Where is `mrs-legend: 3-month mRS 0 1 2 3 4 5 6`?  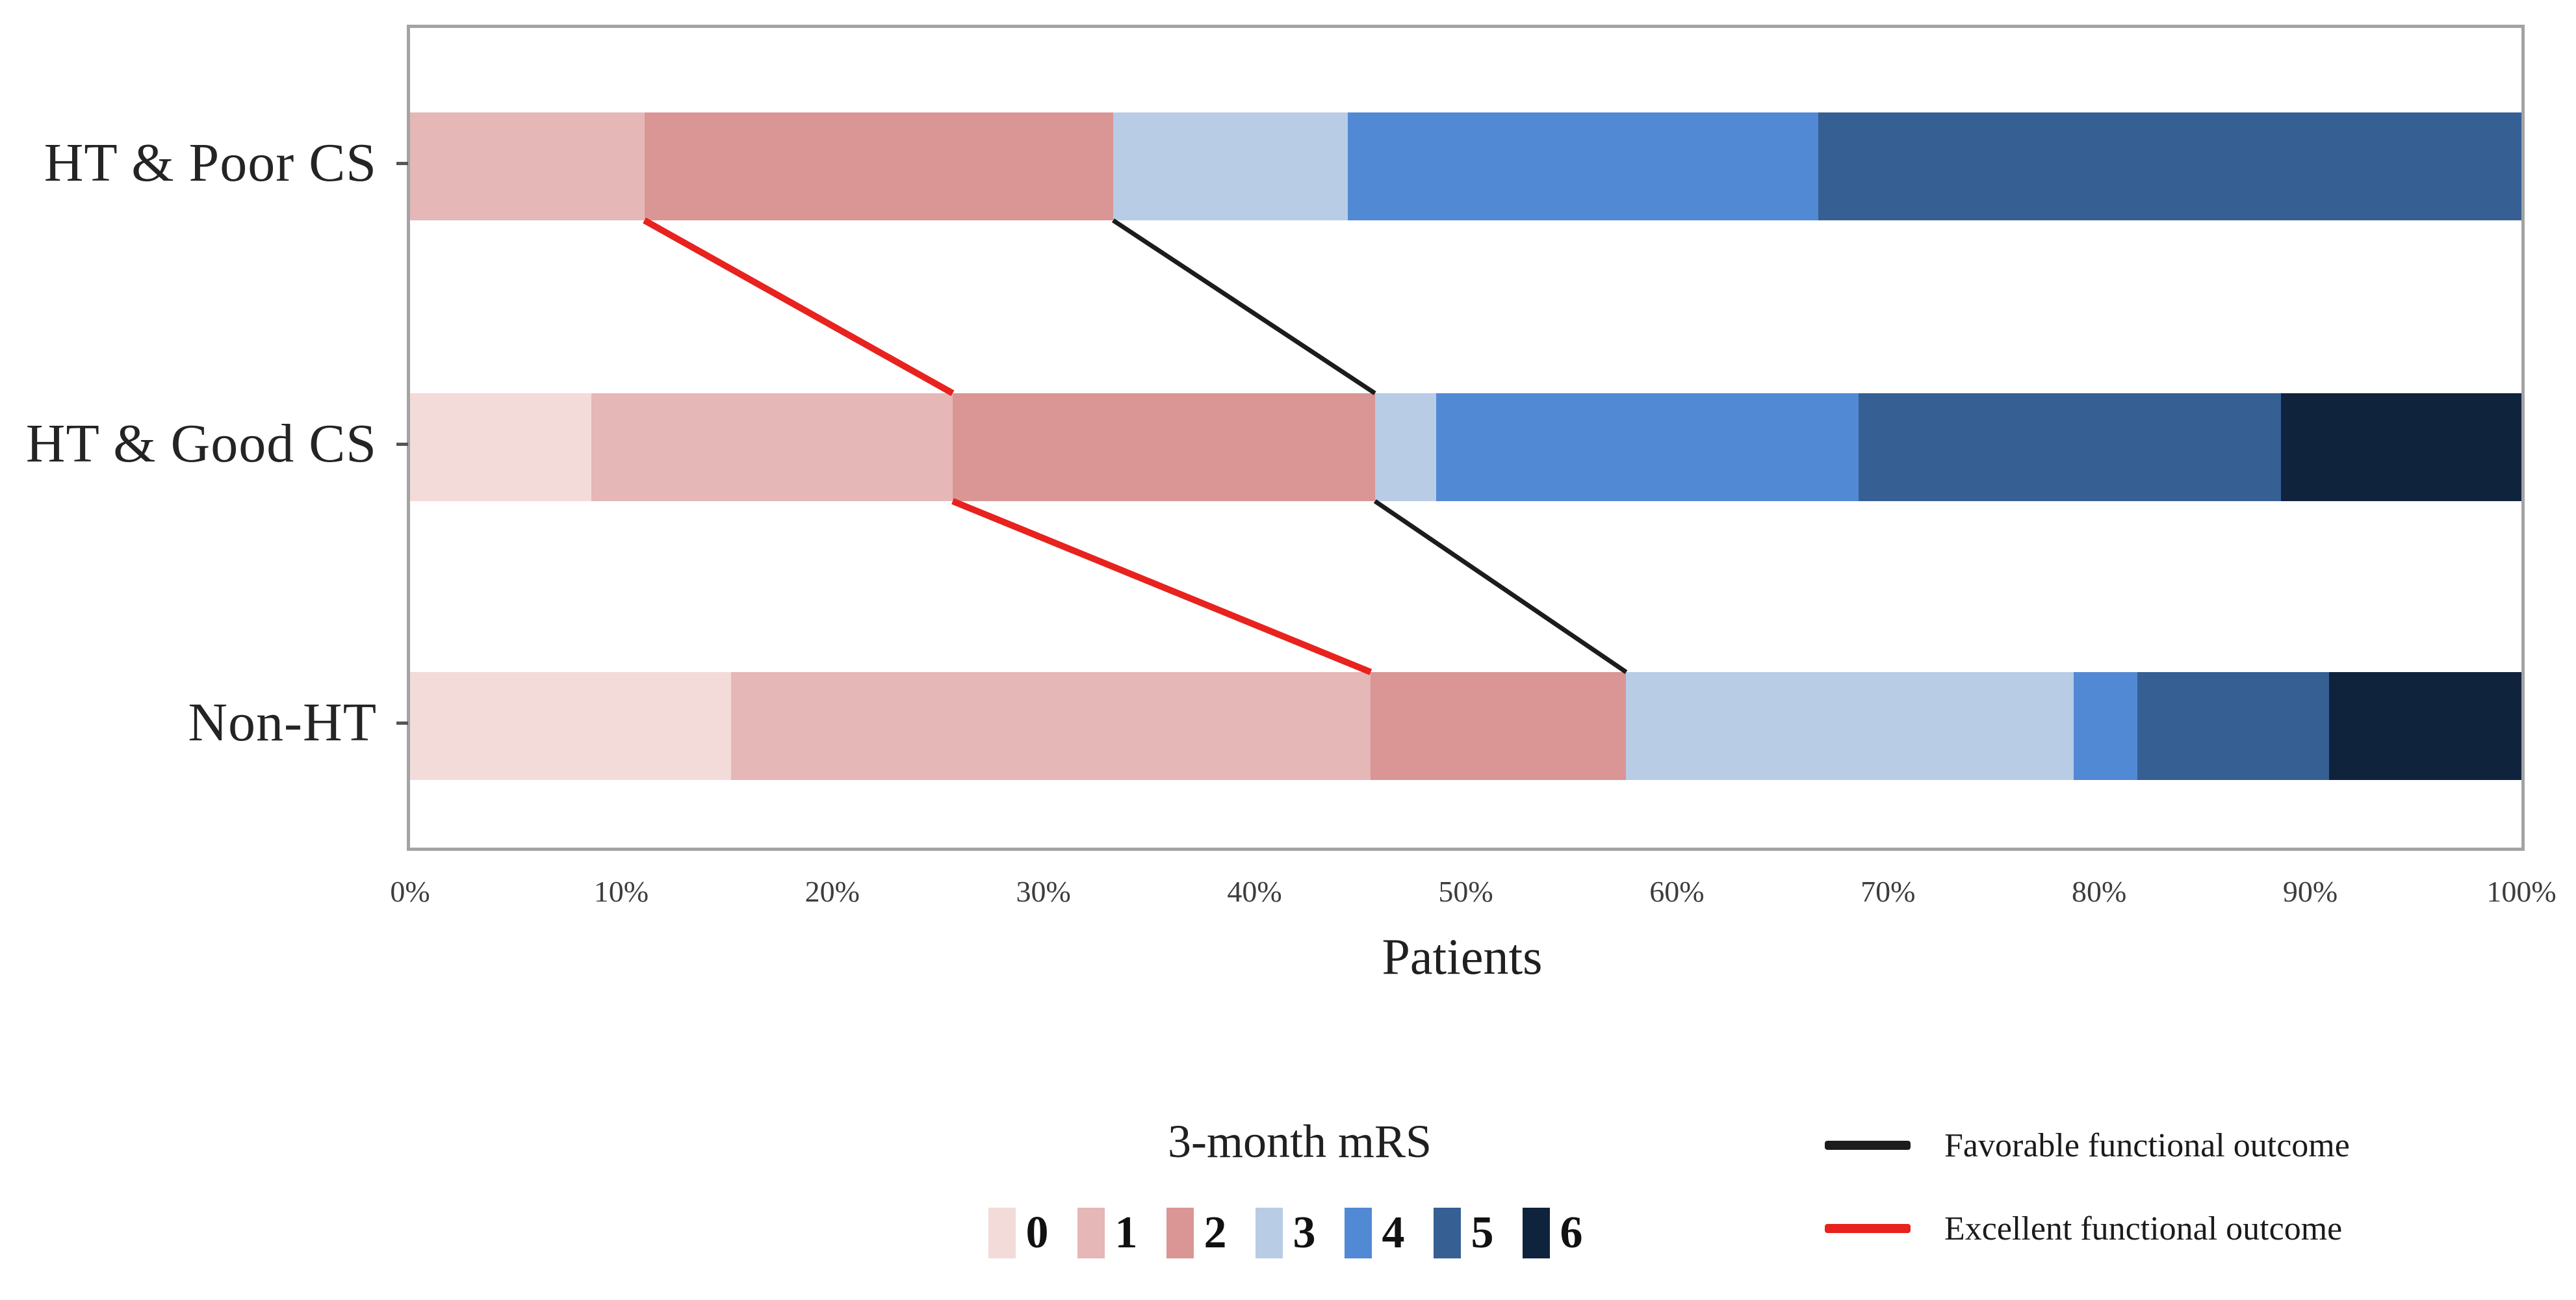 mrs-legend: 3-month mRS 0 1 2 3 4 5 6 is located at coordinates (1300, 1186).